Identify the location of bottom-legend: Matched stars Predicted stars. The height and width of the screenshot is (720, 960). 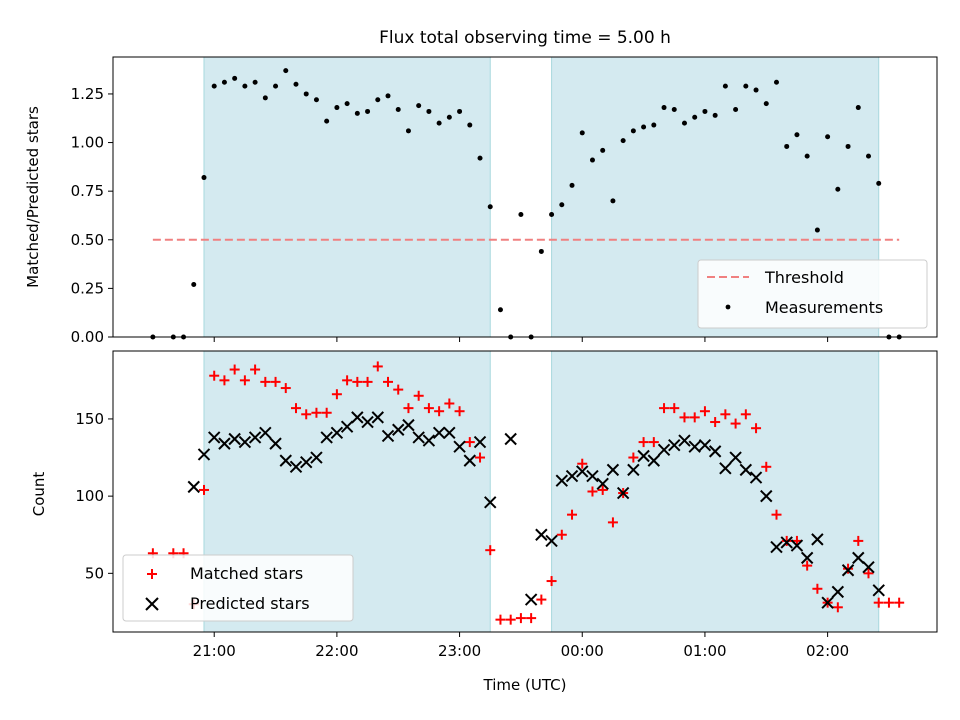
(238, 588).